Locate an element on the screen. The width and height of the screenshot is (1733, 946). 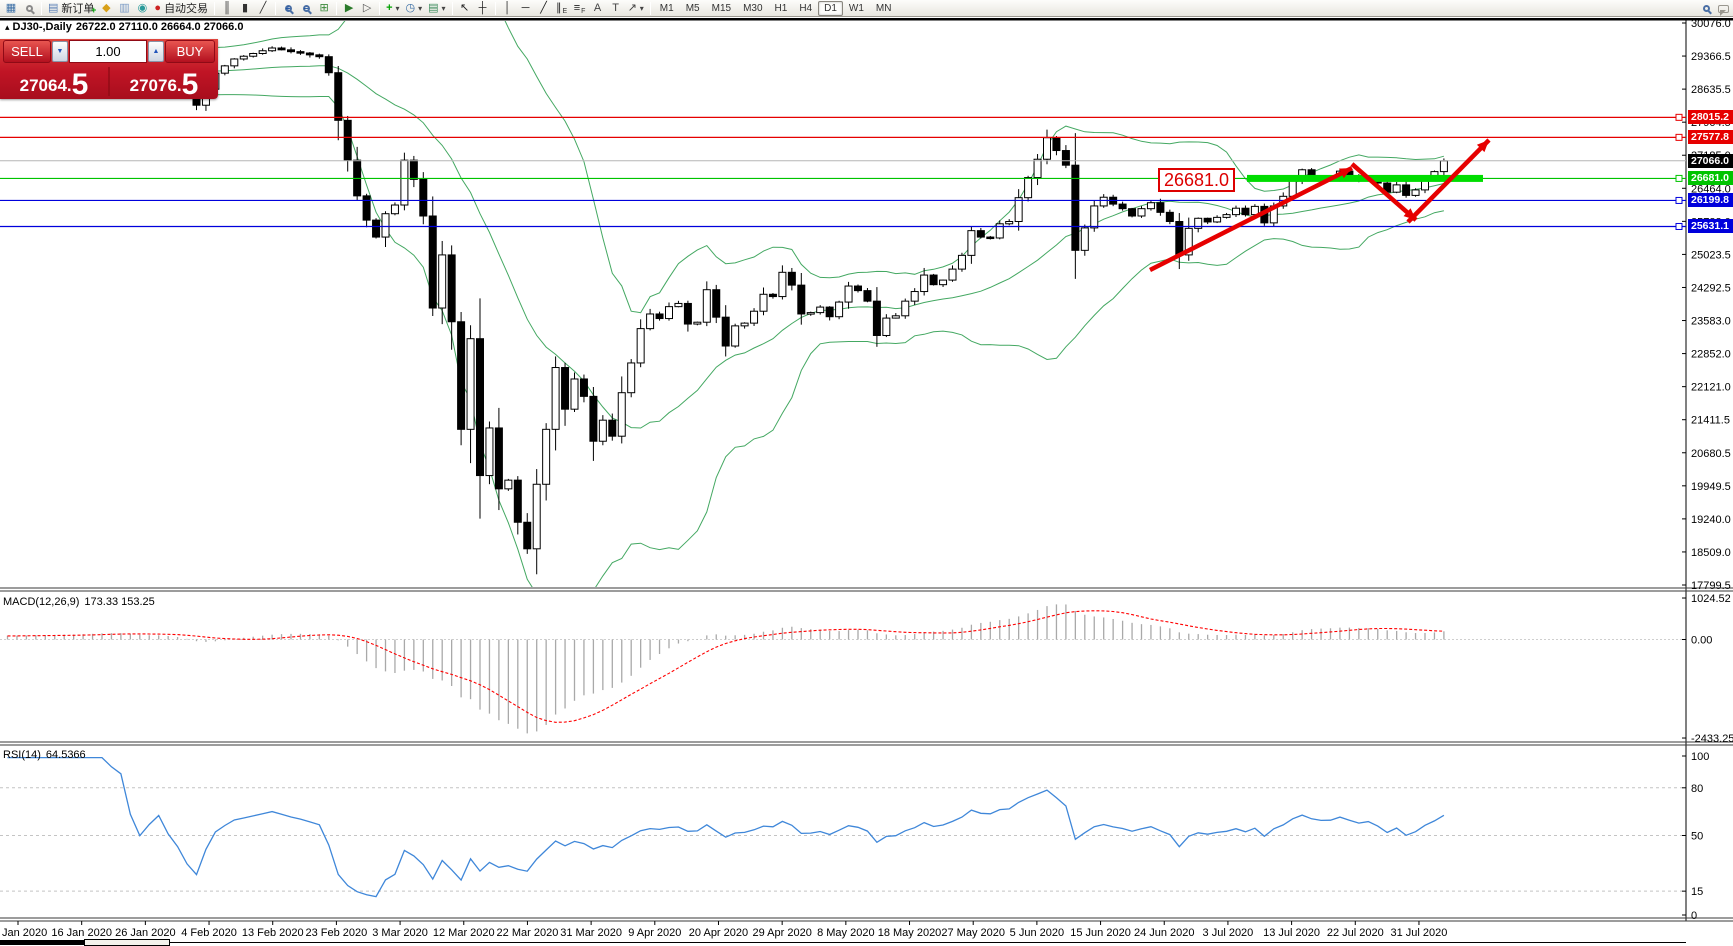
buy-button: BUY is located at coordinates (190, 51).